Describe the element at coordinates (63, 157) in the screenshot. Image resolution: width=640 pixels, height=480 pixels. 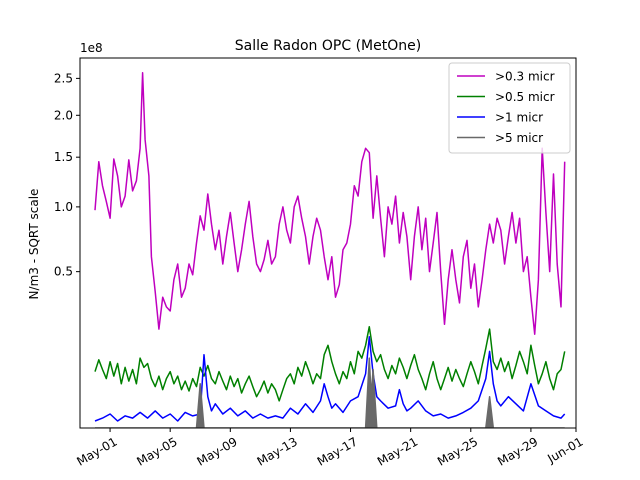
I see `y-tick-label: 1.5` at that location.